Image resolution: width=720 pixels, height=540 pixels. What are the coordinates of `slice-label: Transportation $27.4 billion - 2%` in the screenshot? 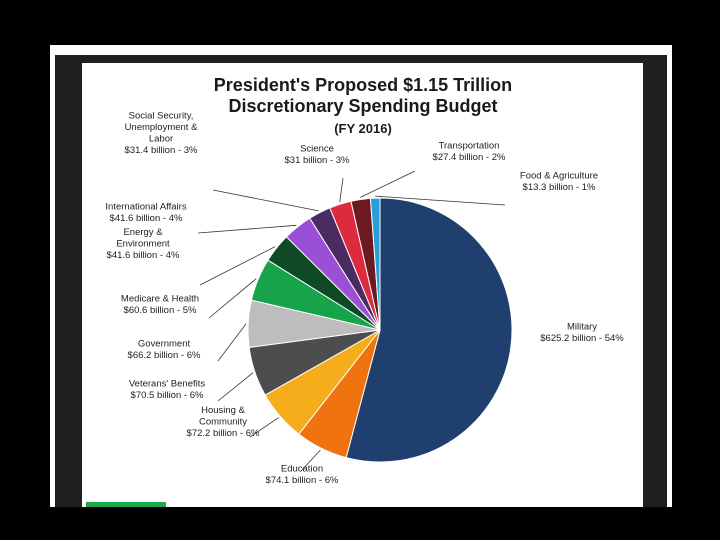 It's located at (469, 152).